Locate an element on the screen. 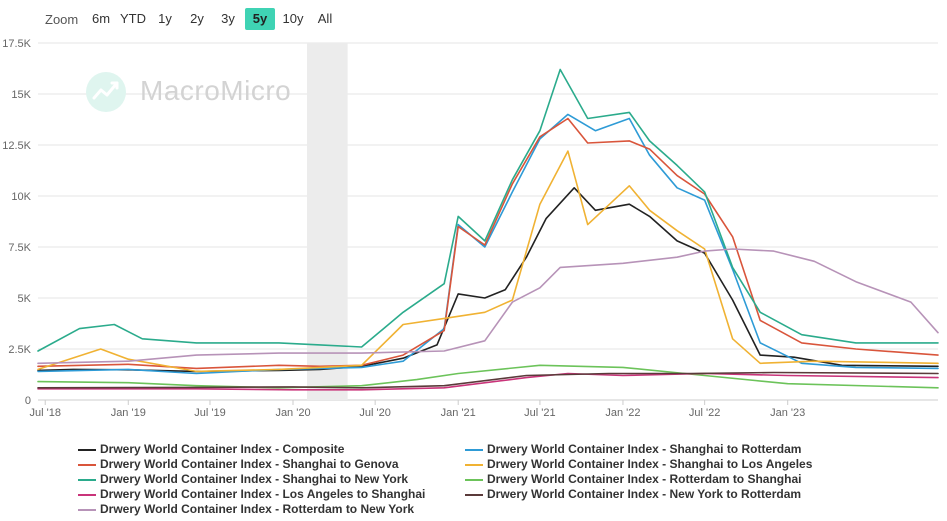 The width and height of the screenshot is (947, 521). zoom-option-3y: 3y is located at coordinates (228, 18).